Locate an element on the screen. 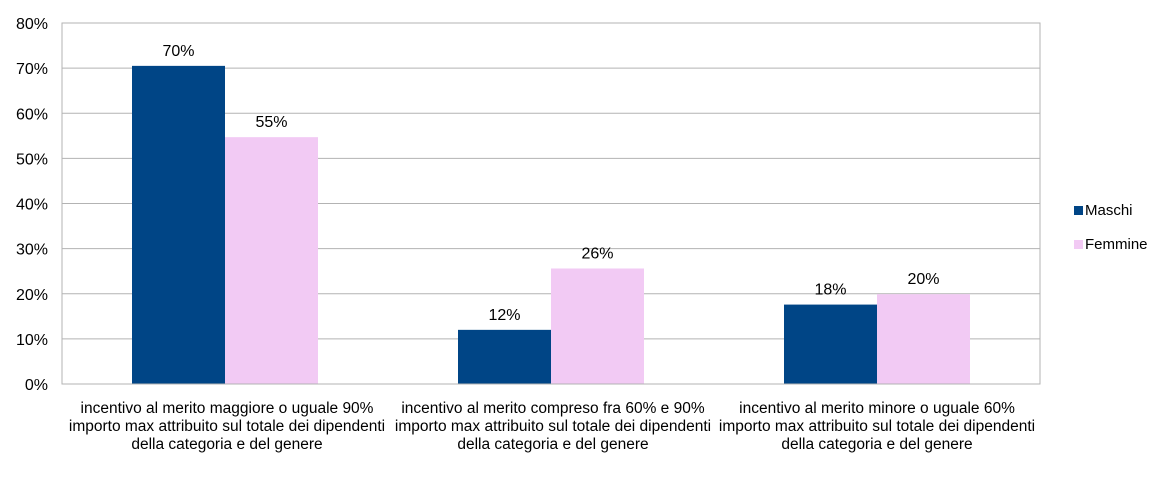 The width and height of the screenshot is (1161, 482). y-tick-label-4: 40% is located at coordinates (32, 205).